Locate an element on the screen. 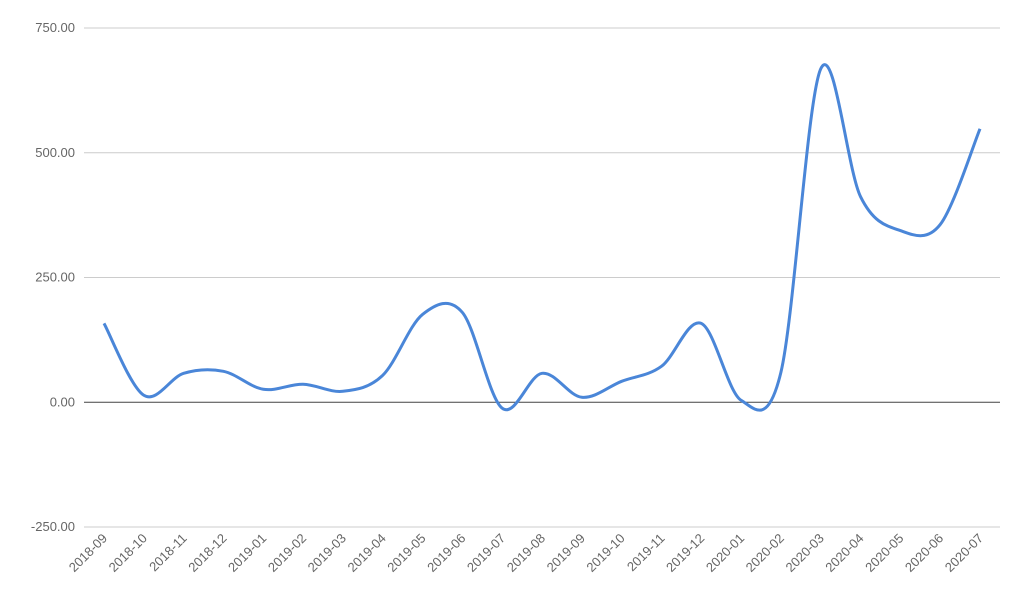 This screenshot has height=602, width=1024. y-tick-label: 750.00 is located at coordinates (55, 27).